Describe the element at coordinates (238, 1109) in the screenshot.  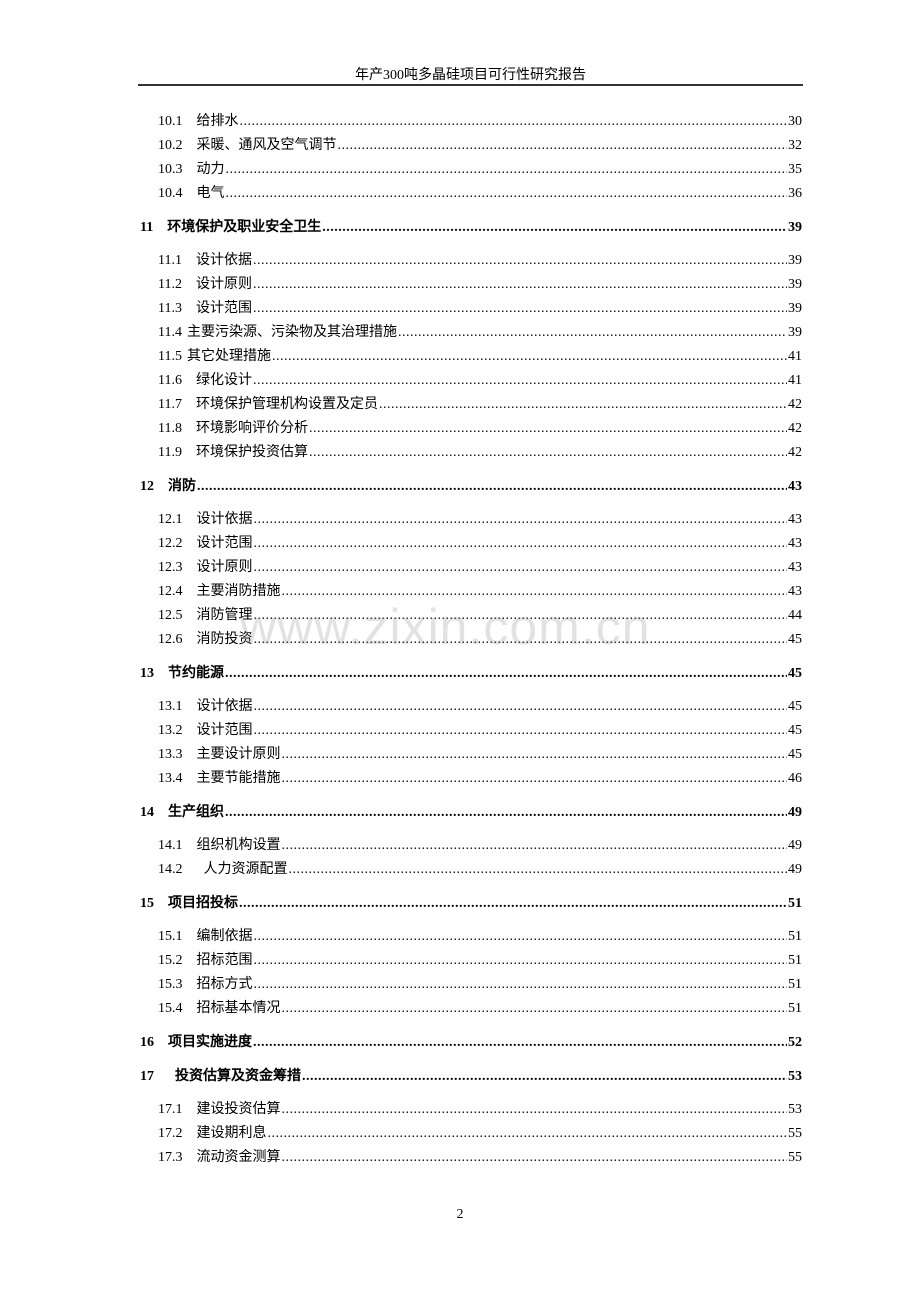
I see `toc-entry-title: 建设投资估算` at that location.